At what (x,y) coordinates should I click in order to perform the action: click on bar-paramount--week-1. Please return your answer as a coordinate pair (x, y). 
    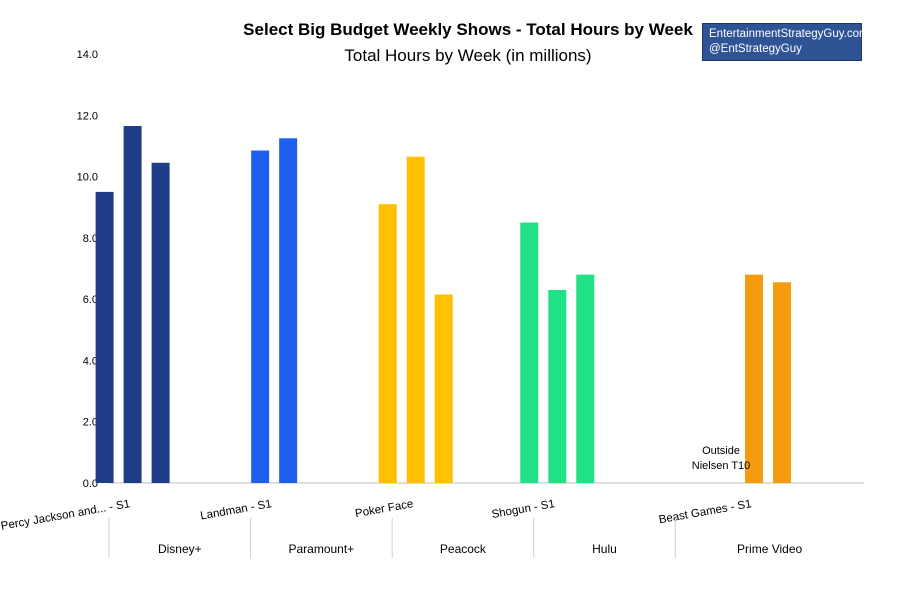
    Looking at the image, I should click on (260, 316).